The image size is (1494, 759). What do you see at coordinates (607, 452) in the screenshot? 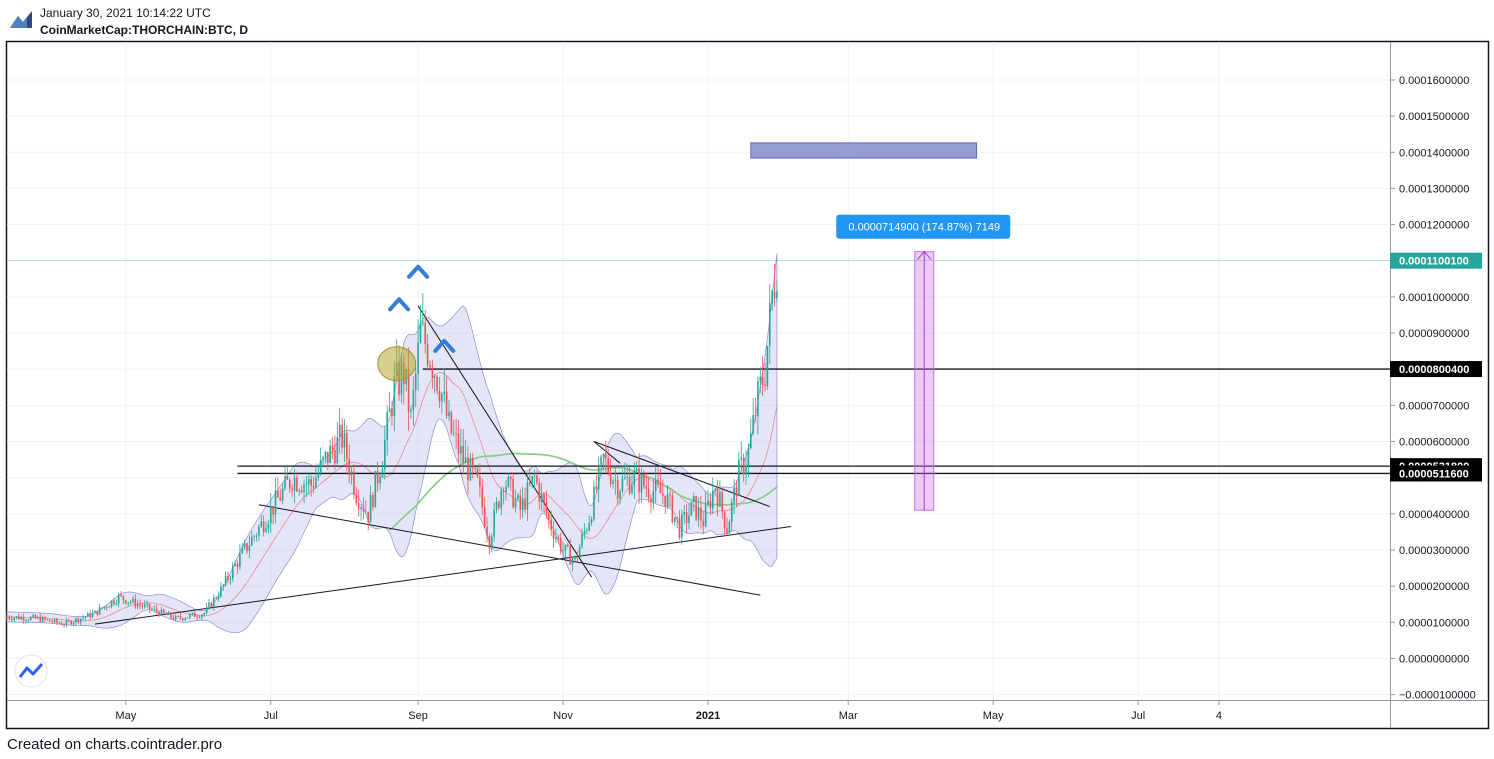
I see `trendline-triangle-cap` at bounding box center [607, 452].